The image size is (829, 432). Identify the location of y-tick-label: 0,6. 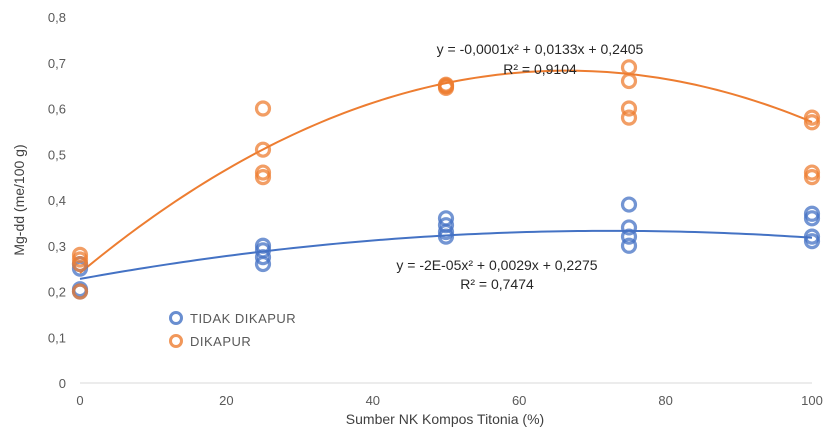
(57, 109).